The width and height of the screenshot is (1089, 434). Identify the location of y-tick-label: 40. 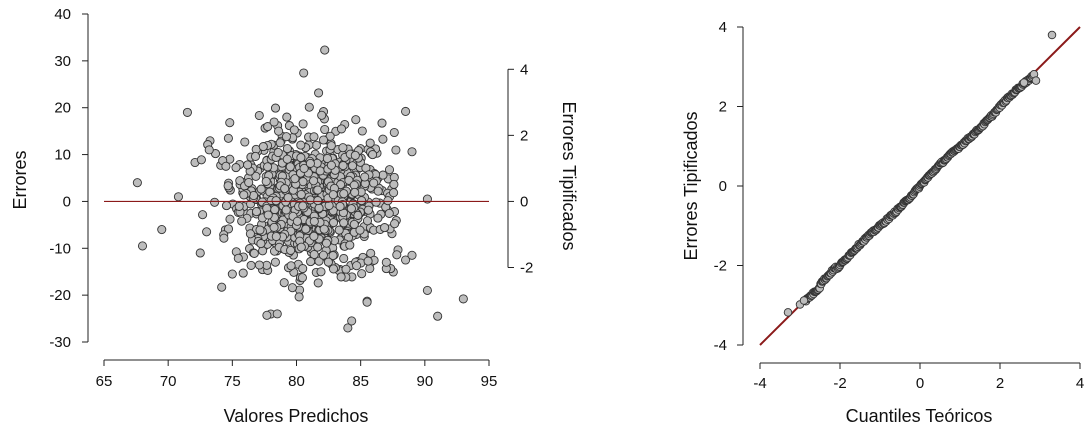
(62, 14).